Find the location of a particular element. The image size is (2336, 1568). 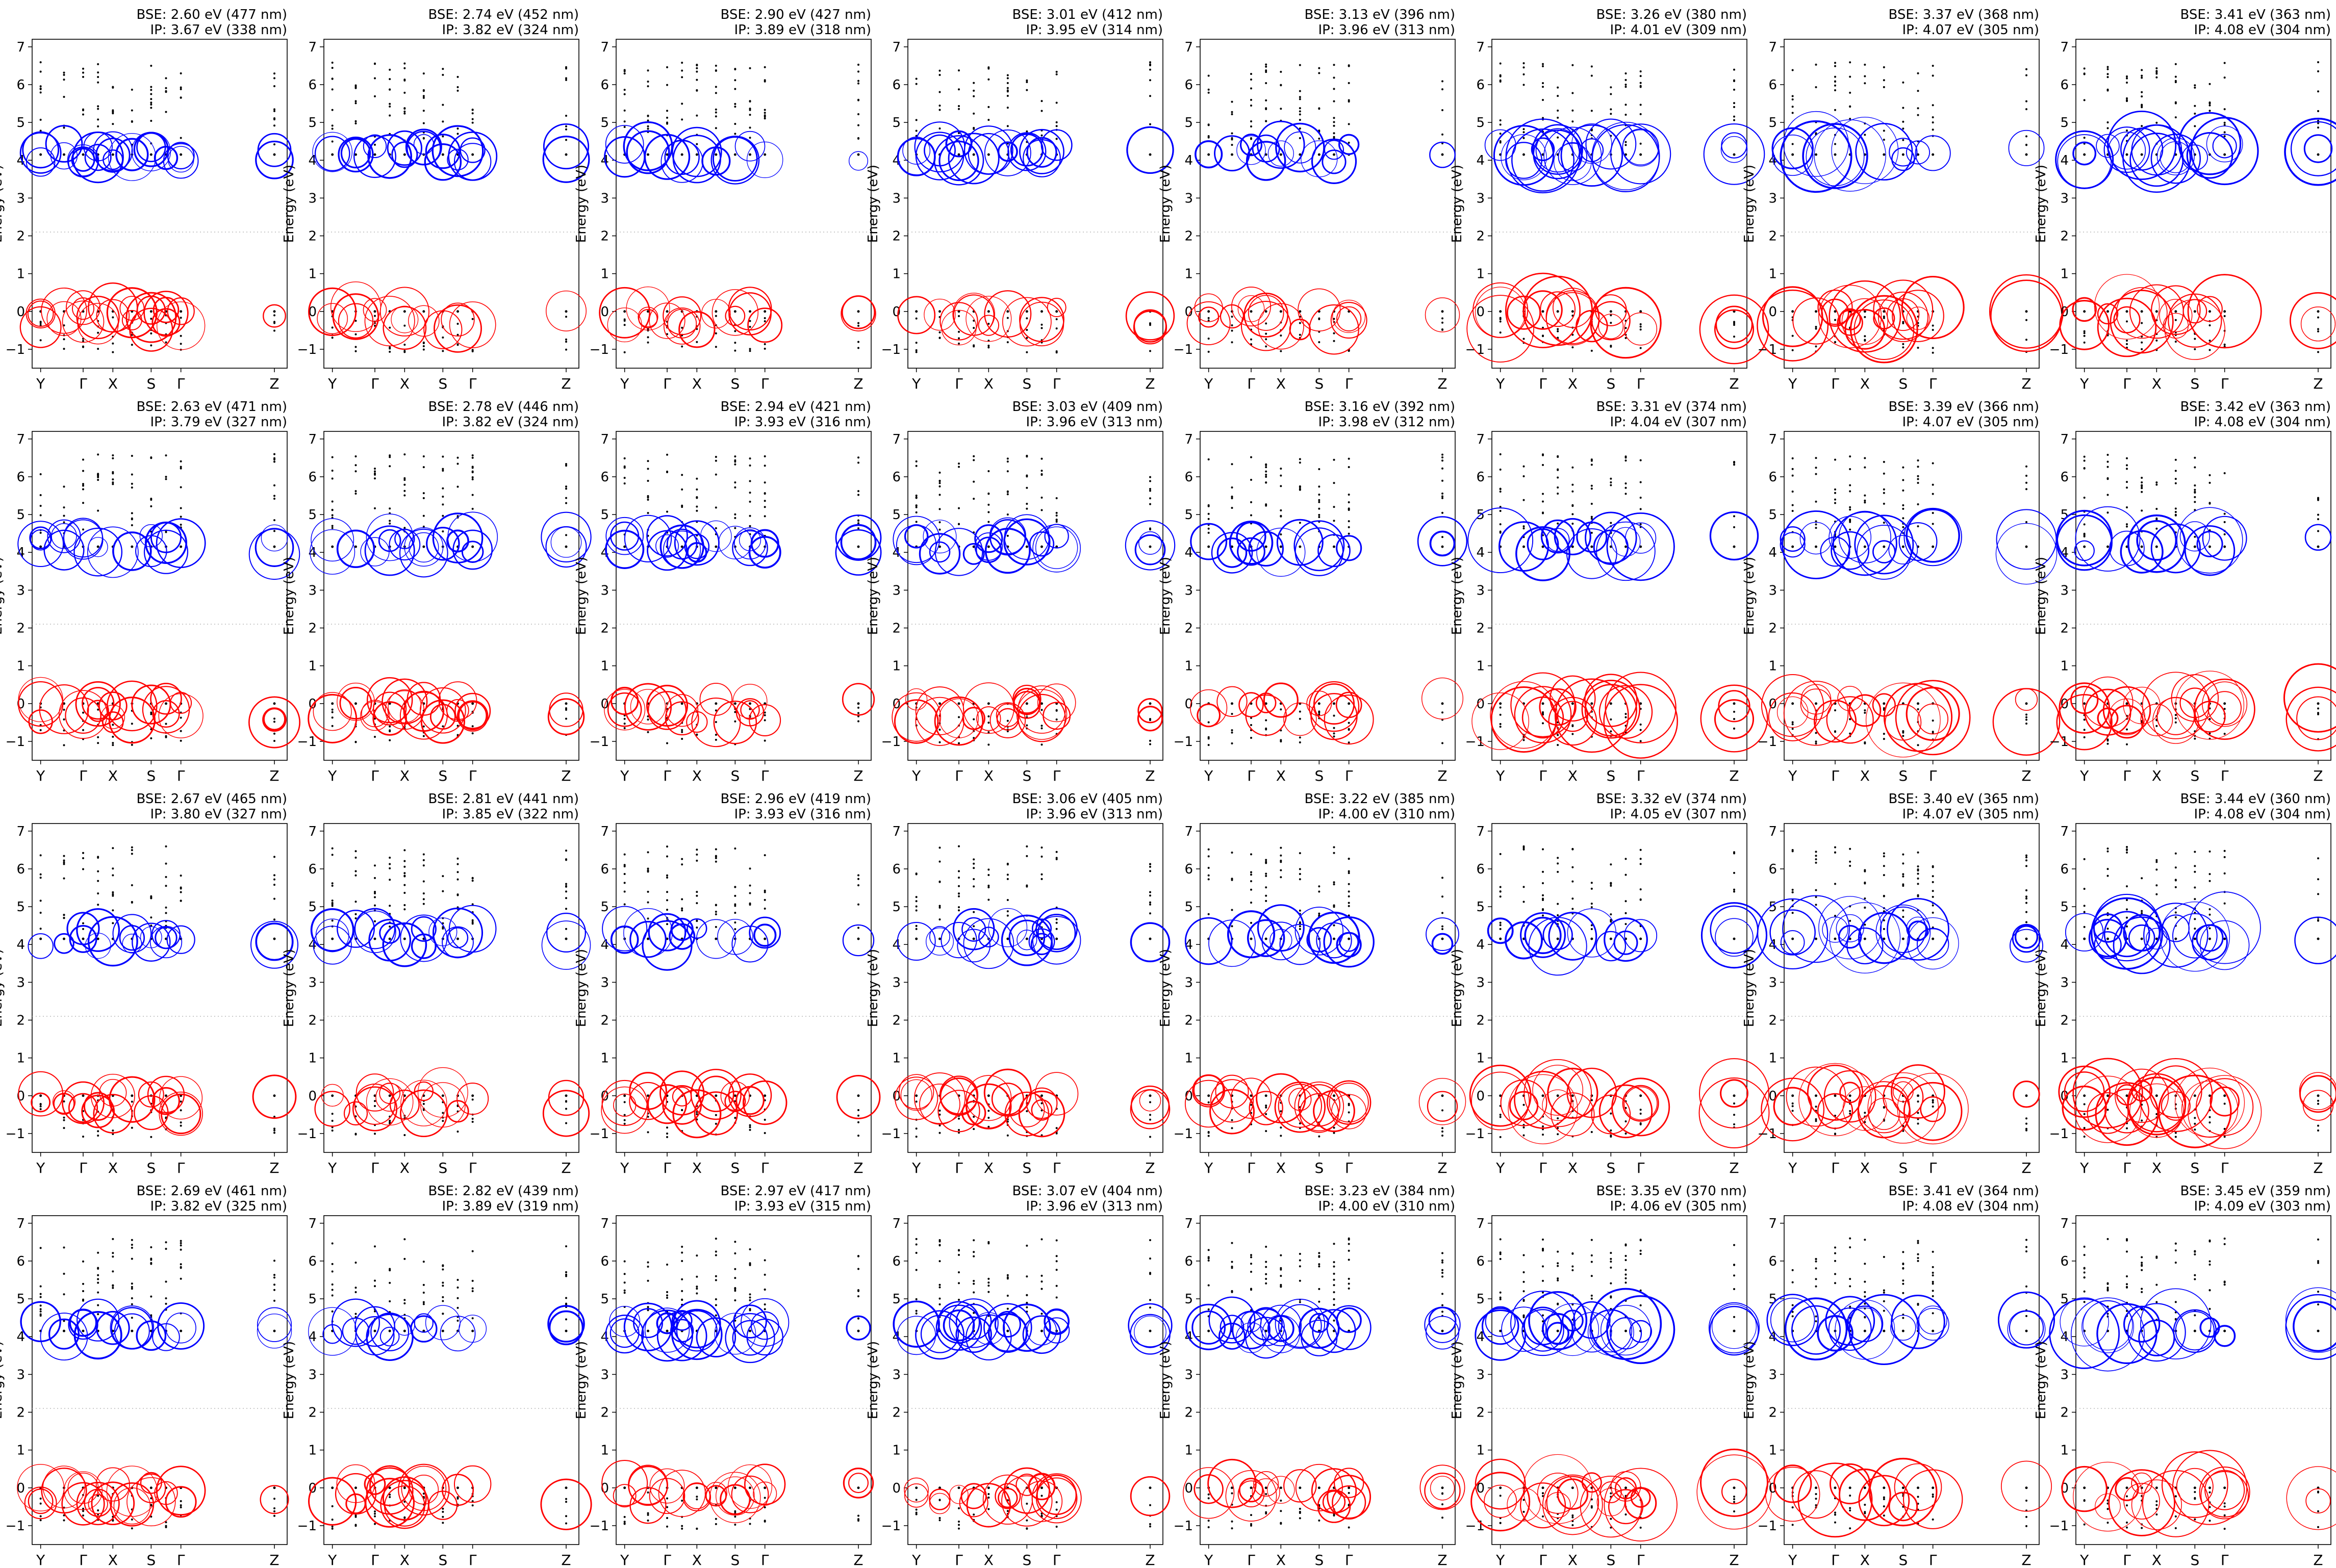

y-axis-label: Energy (eV) is located at coordinates (290, 596).